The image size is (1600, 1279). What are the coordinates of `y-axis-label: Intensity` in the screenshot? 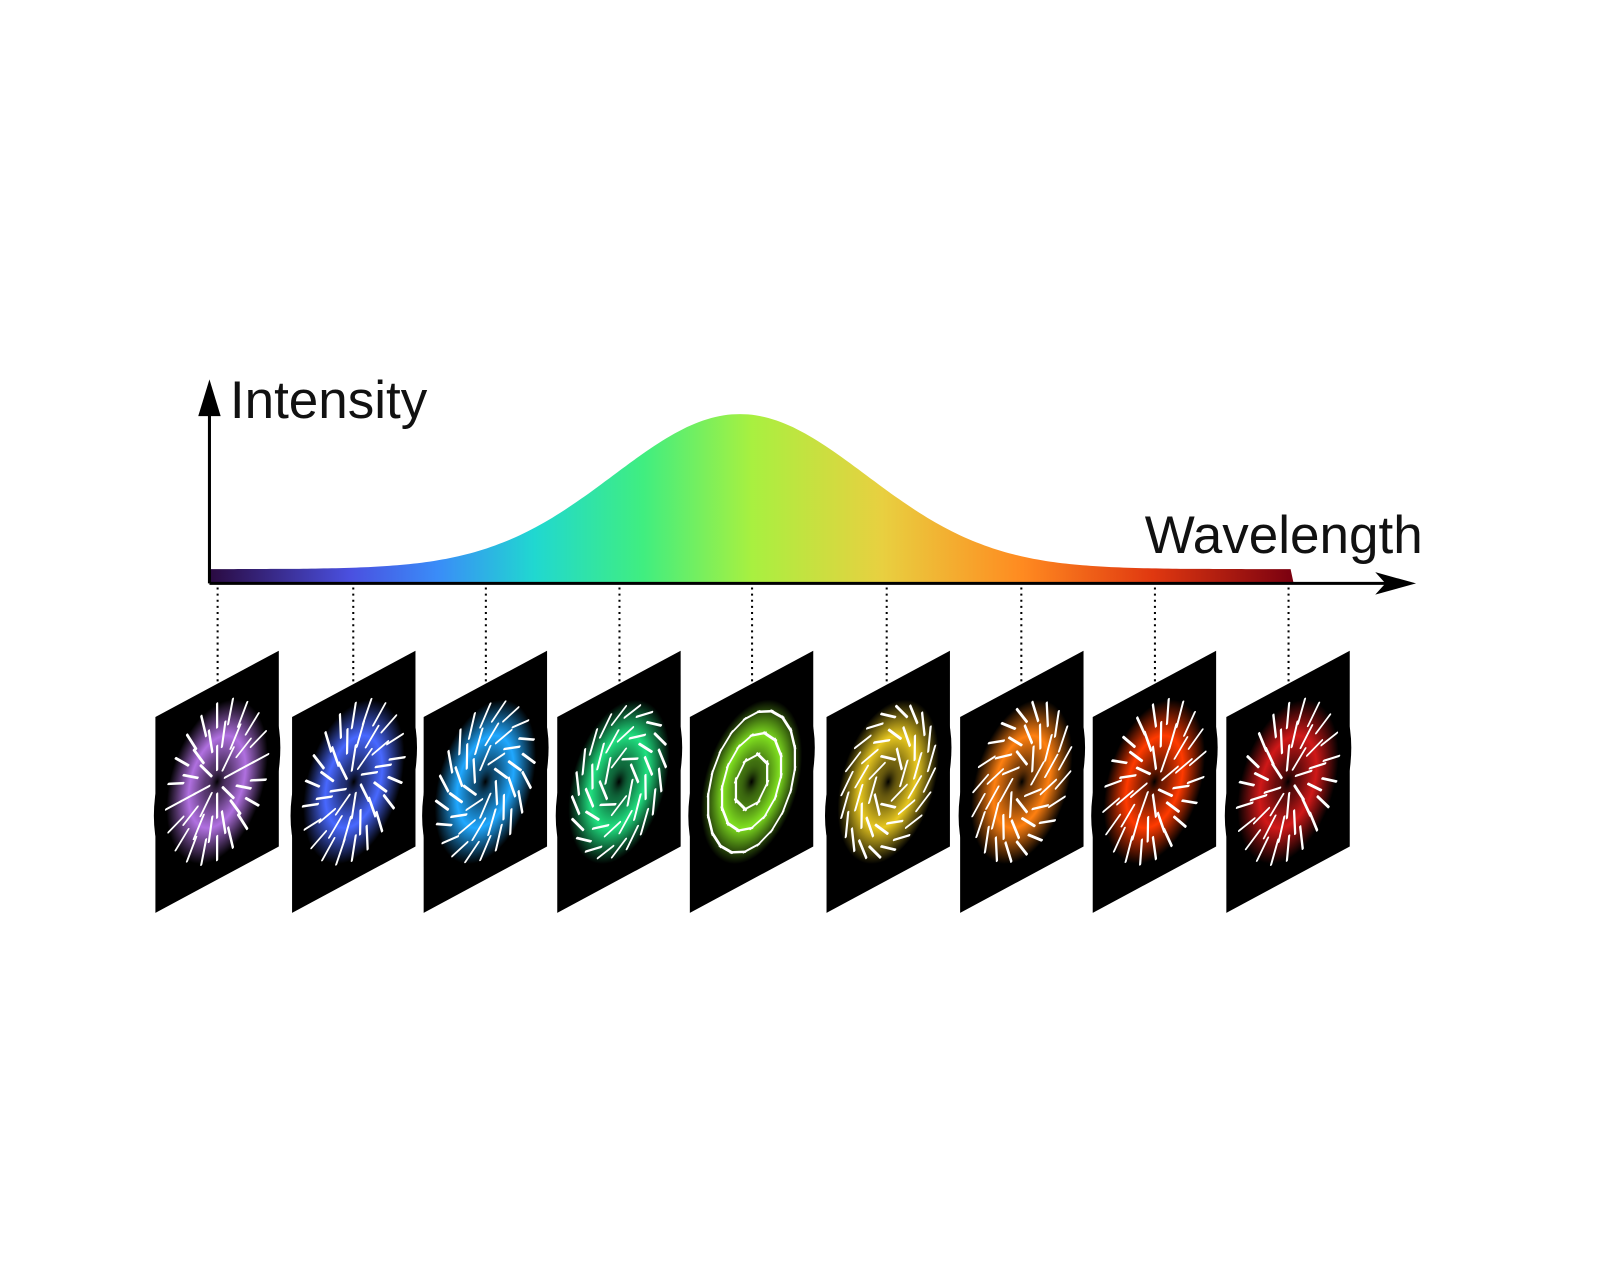 It's located at (329, 400).